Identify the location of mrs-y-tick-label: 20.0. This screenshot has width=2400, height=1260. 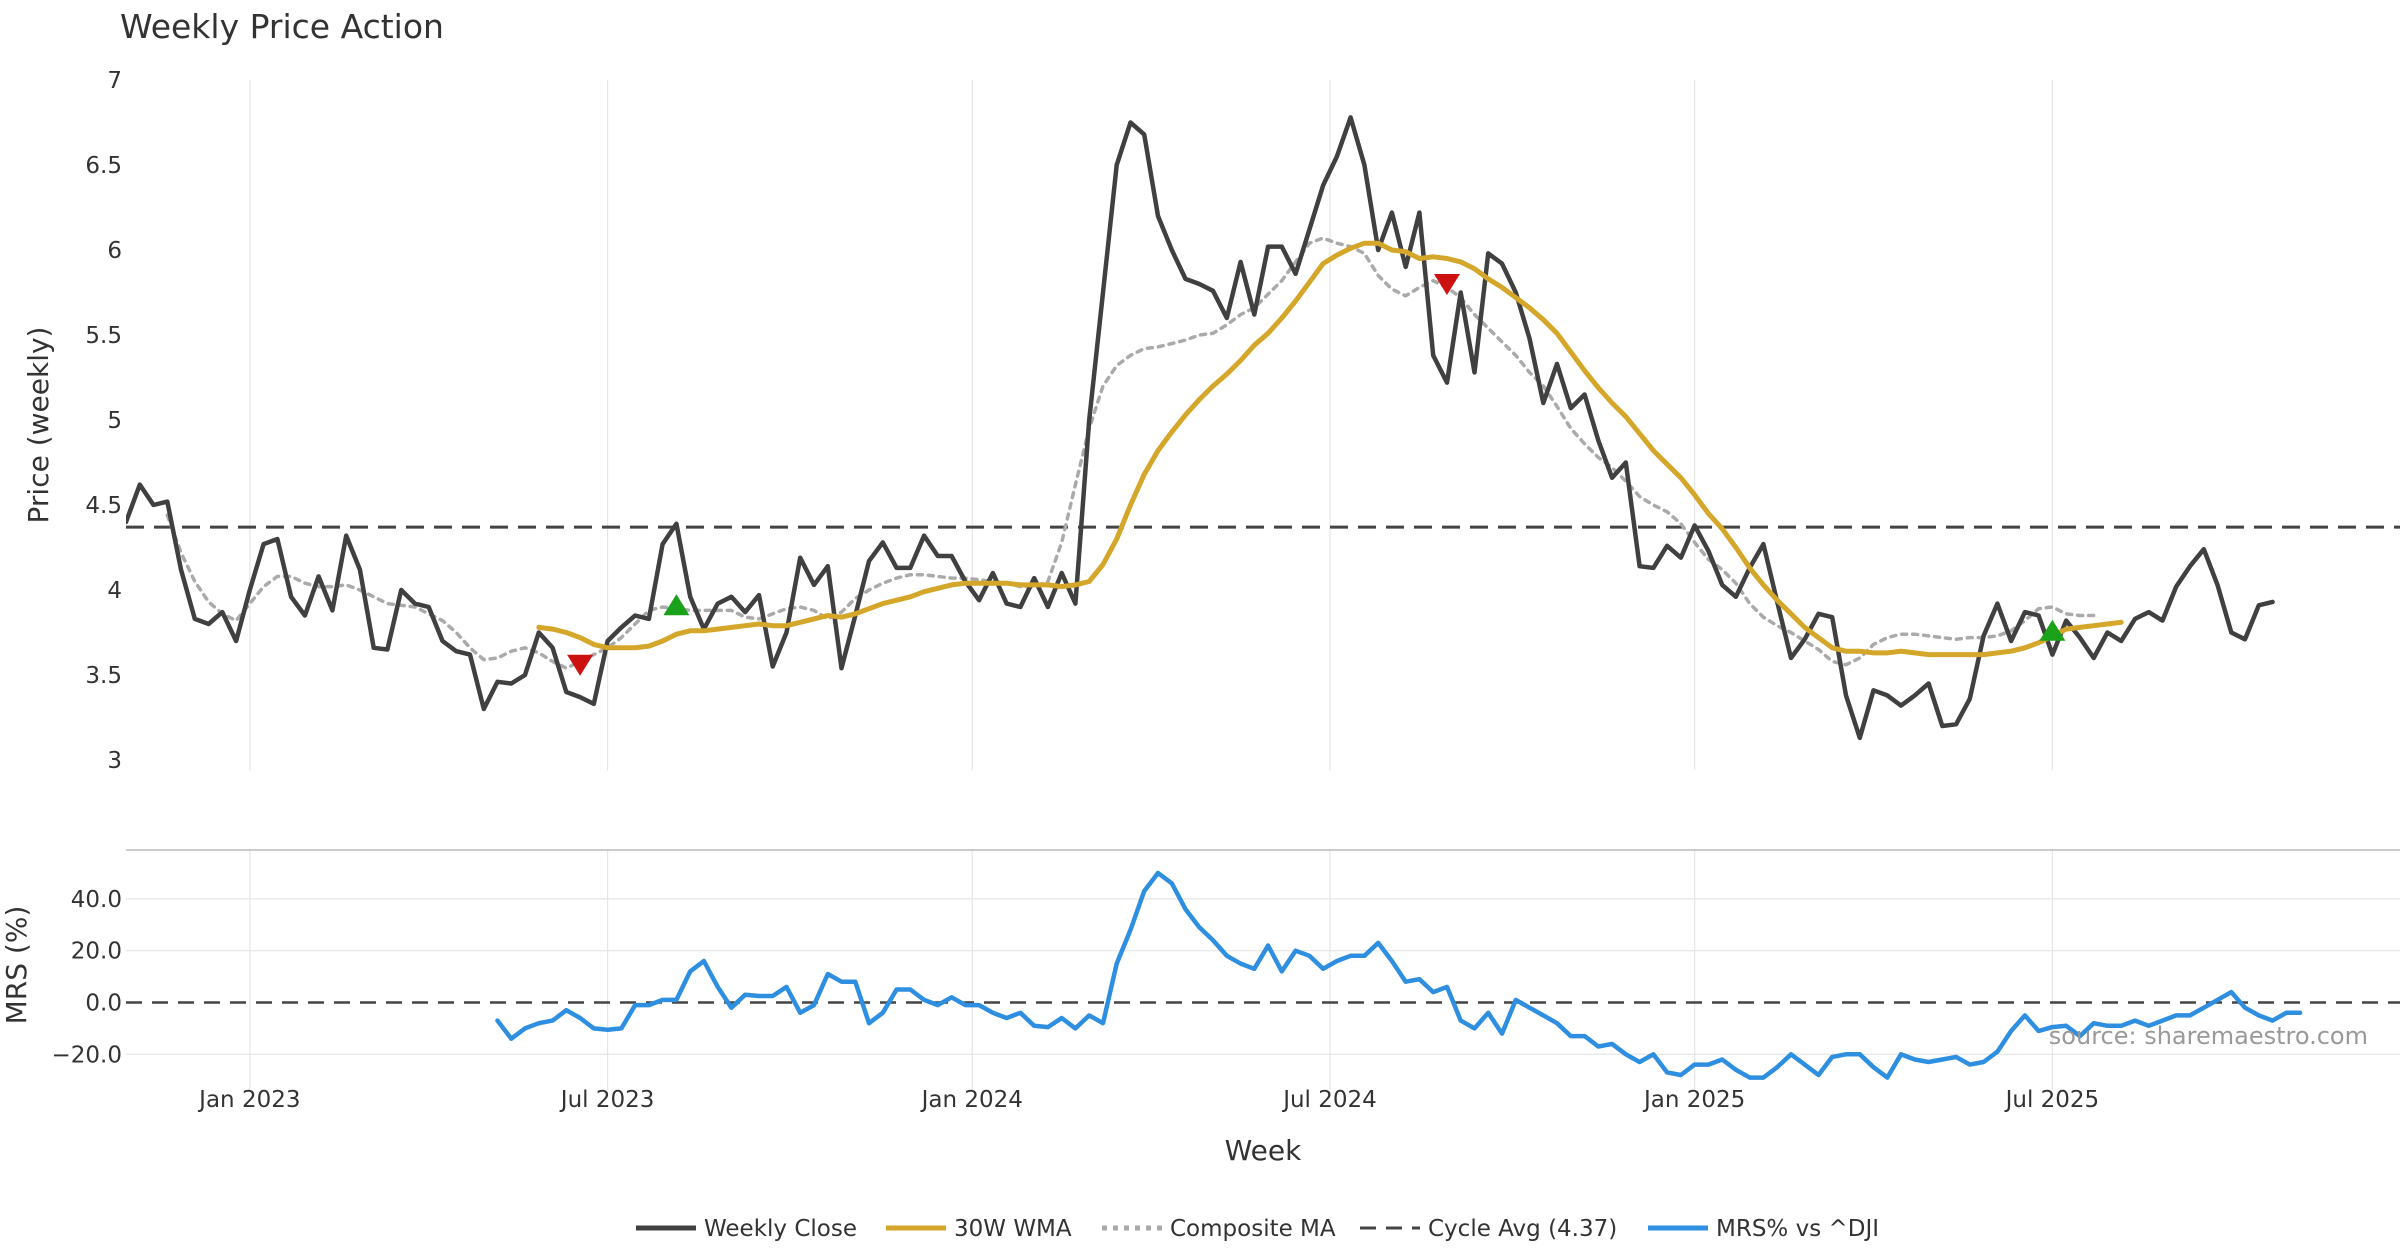
(96, 952).